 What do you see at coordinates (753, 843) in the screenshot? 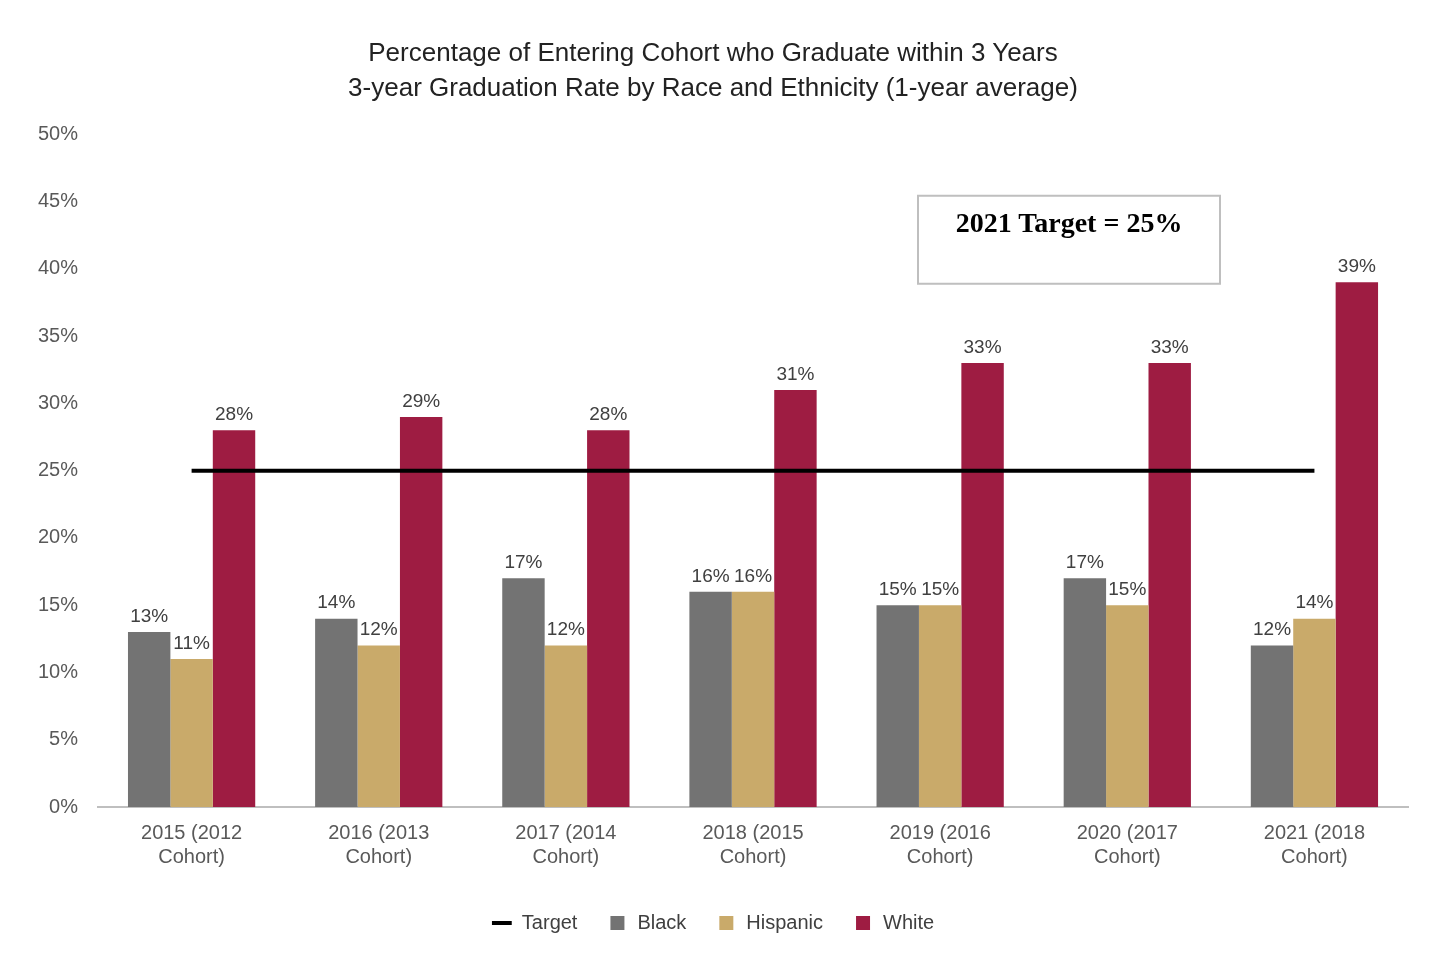
I see `x-tick-label: 2018 (2015 Cohort)` at bounding box center [753, 843].